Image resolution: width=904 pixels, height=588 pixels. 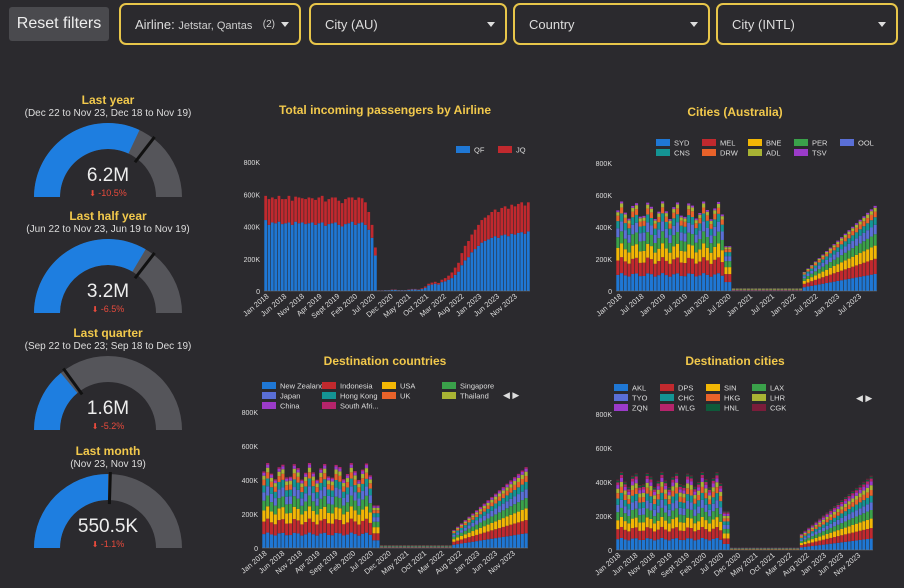 I want to click on legend-label: LAX, so click(x=777, y=388).